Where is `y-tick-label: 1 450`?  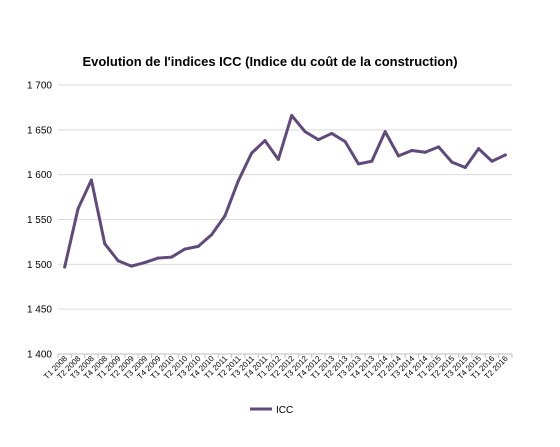
y-tick-label: 1 450 is located at coordinates (39, 310).